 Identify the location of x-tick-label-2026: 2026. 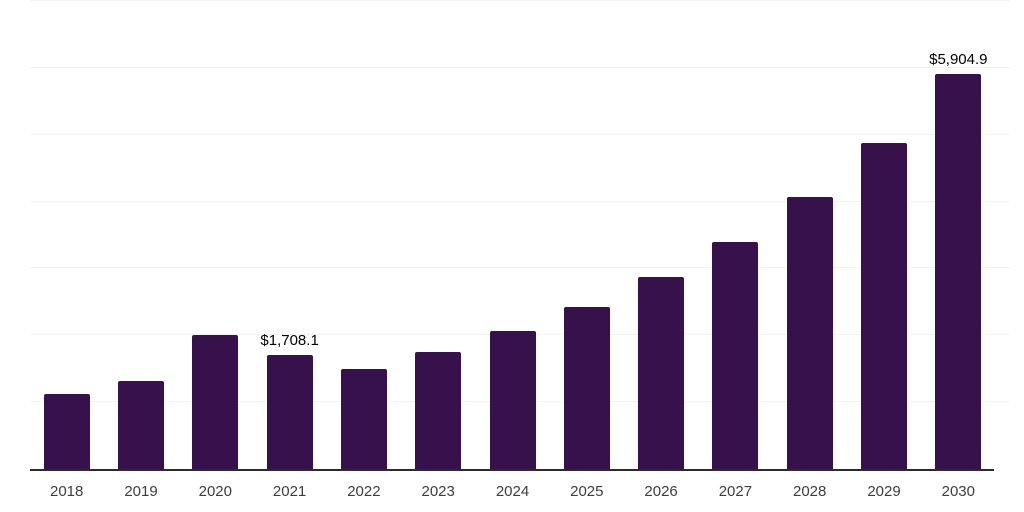
(661, 491).